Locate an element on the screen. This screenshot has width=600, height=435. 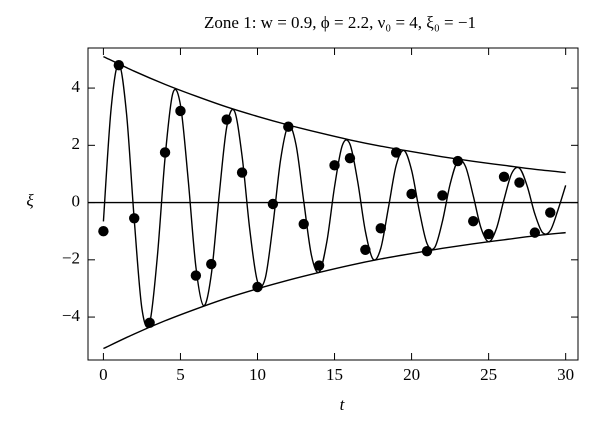
x-tick-label: 15 is located at coordinates (334, 374).